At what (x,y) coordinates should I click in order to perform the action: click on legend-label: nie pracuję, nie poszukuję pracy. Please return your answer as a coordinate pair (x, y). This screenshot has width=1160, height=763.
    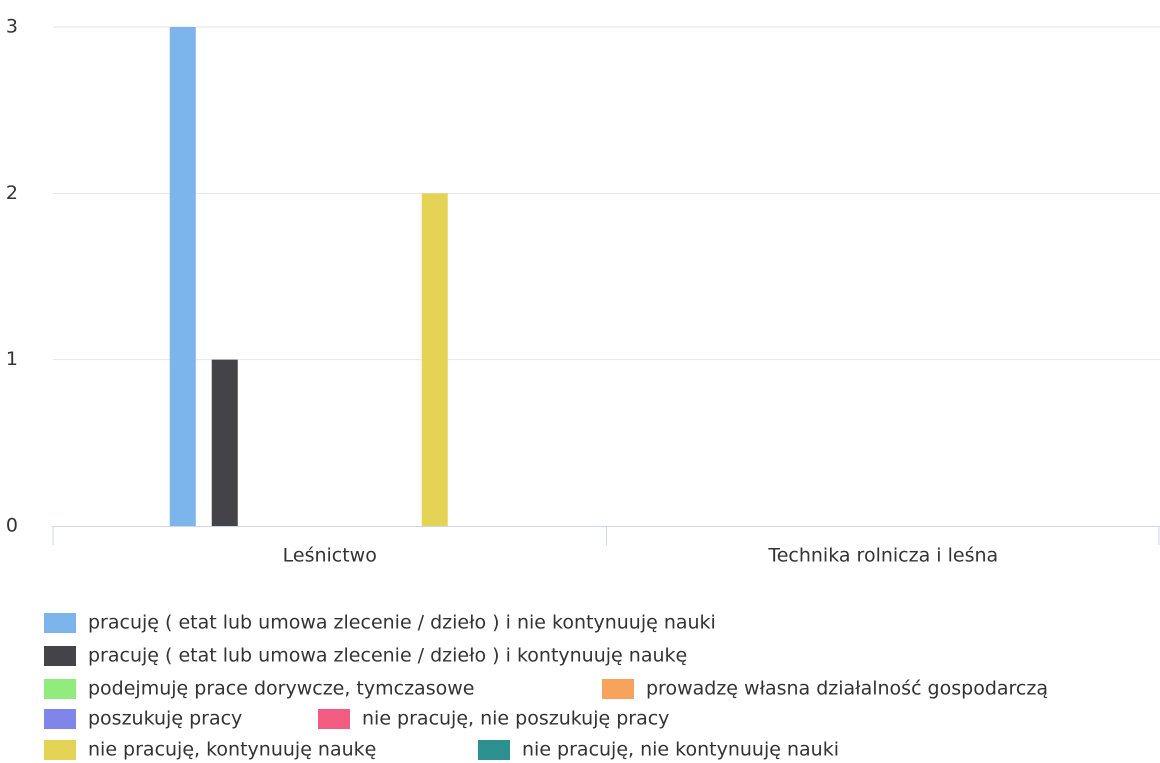
    Looking at the image, I should click on (515, 719).